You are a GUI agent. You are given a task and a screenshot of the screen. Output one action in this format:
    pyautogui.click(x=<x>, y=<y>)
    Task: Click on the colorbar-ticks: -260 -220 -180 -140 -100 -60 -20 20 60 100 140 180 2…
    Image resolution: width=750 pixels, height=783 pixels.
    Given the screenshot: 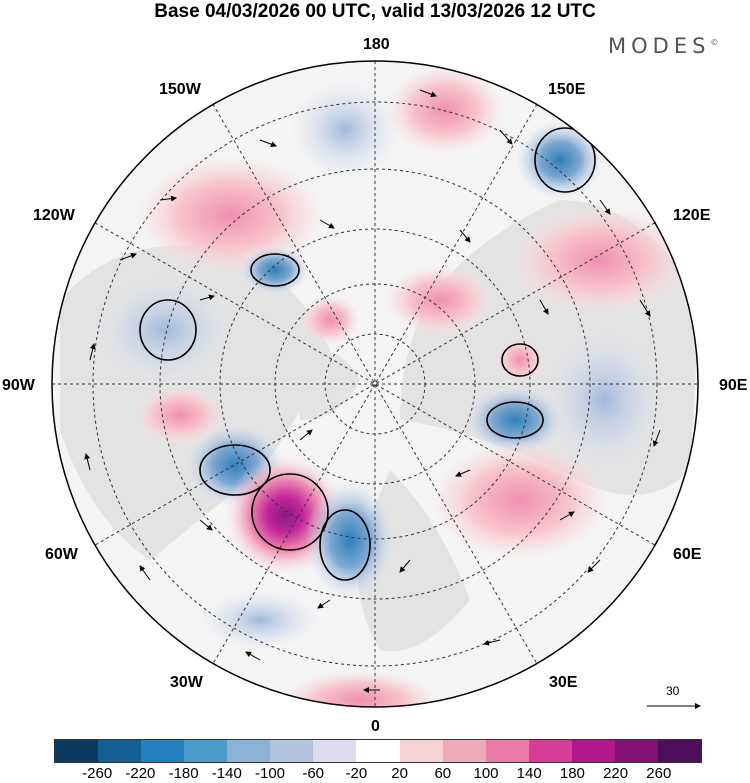 What is the action you would take?
    pyautogui.click(x=378, y=774)
    